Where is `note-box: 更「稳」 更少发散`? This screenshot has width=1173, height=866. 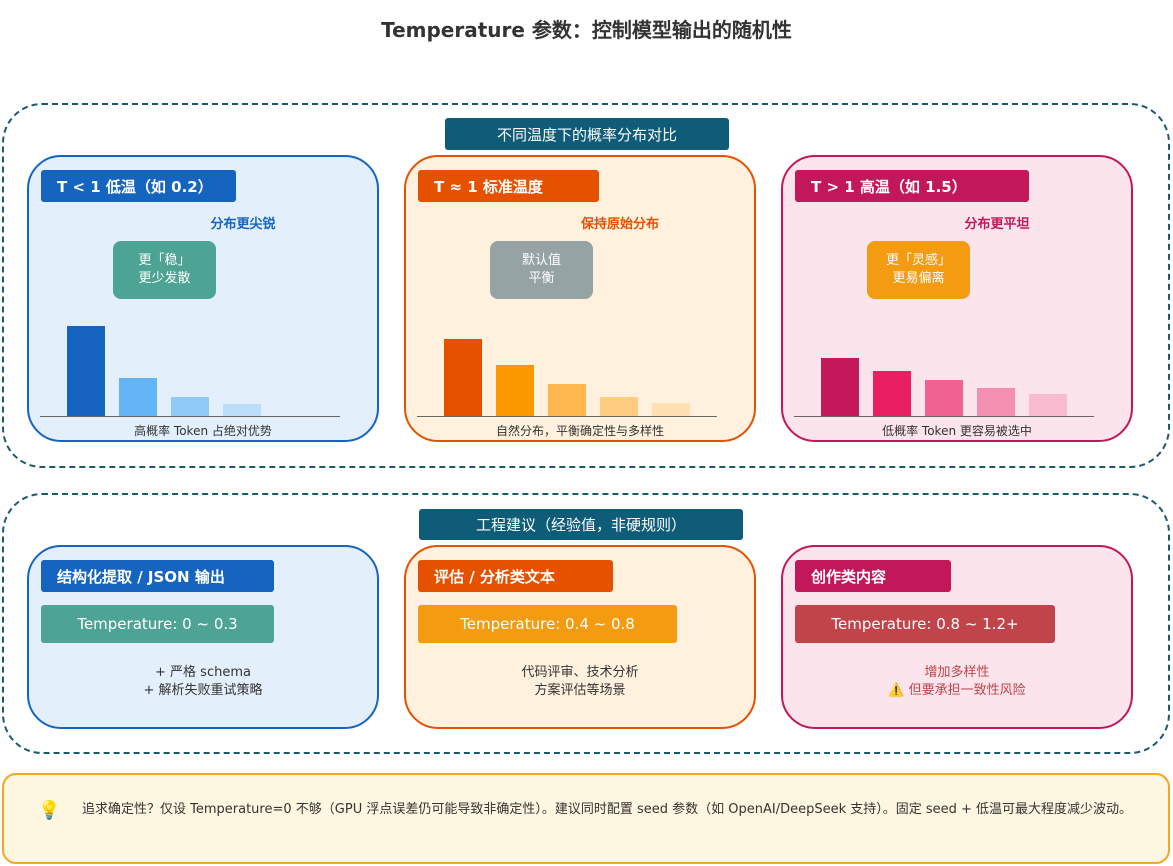
note-box: 更「稳」 更少发散 is located at coordinates (164, 270).